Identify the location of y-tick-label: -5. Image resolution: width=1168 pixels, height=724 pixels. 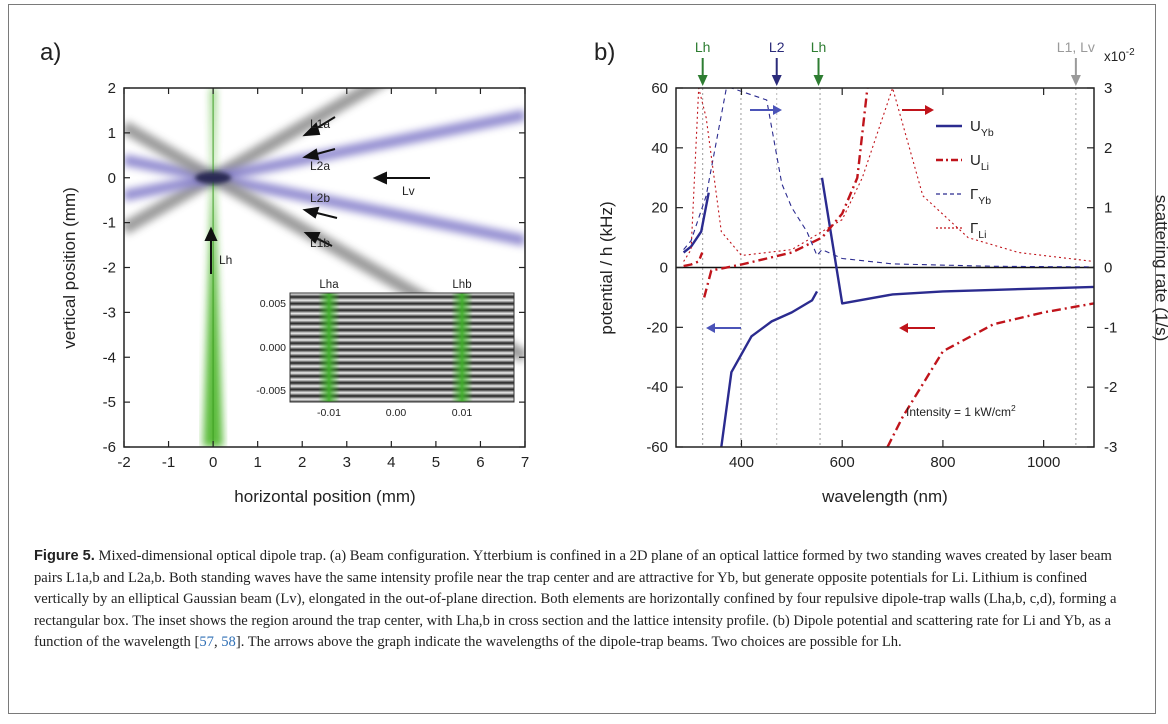
(109, 402).